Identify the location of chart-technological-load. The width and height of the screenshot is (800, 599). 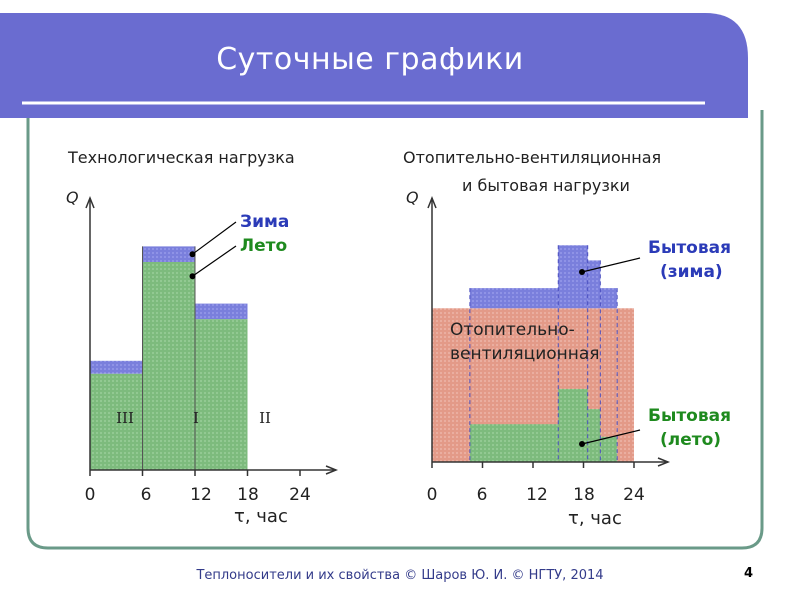
(212, 335).